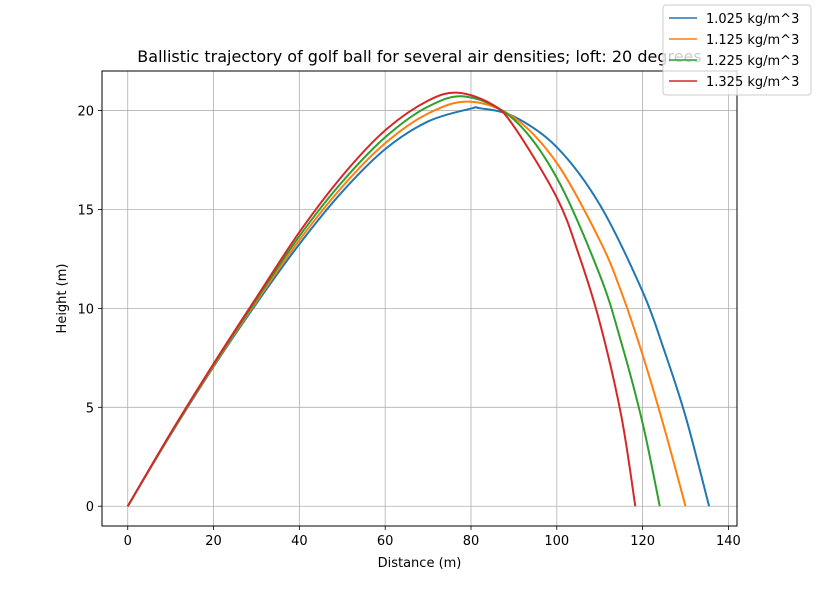 This screenshot has width=818, height=591. What do you see at coordinates (90, 408) in the screenshot?
I see `y-tick-label: 5` at bounding box center [90, 408].